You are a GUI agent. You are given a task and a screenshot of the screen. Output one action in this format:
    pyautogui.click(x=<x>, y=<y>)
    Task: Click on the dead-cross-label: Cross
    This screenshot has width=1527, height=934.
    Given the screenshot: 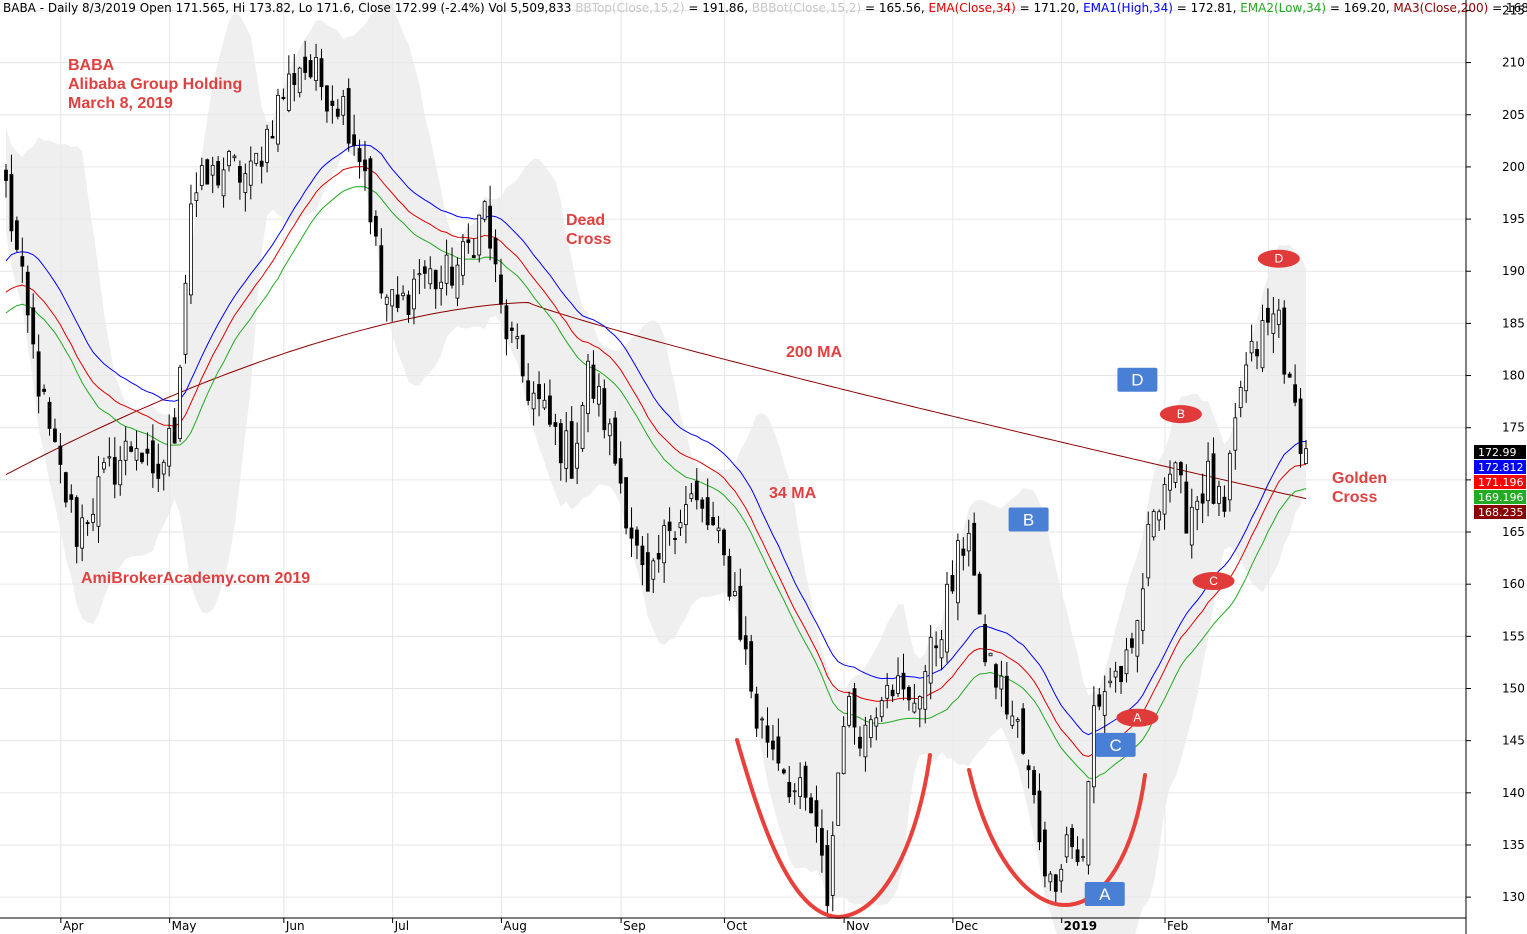 What is the action you would take?
    pyautogui.click(x=588, y=239)
    